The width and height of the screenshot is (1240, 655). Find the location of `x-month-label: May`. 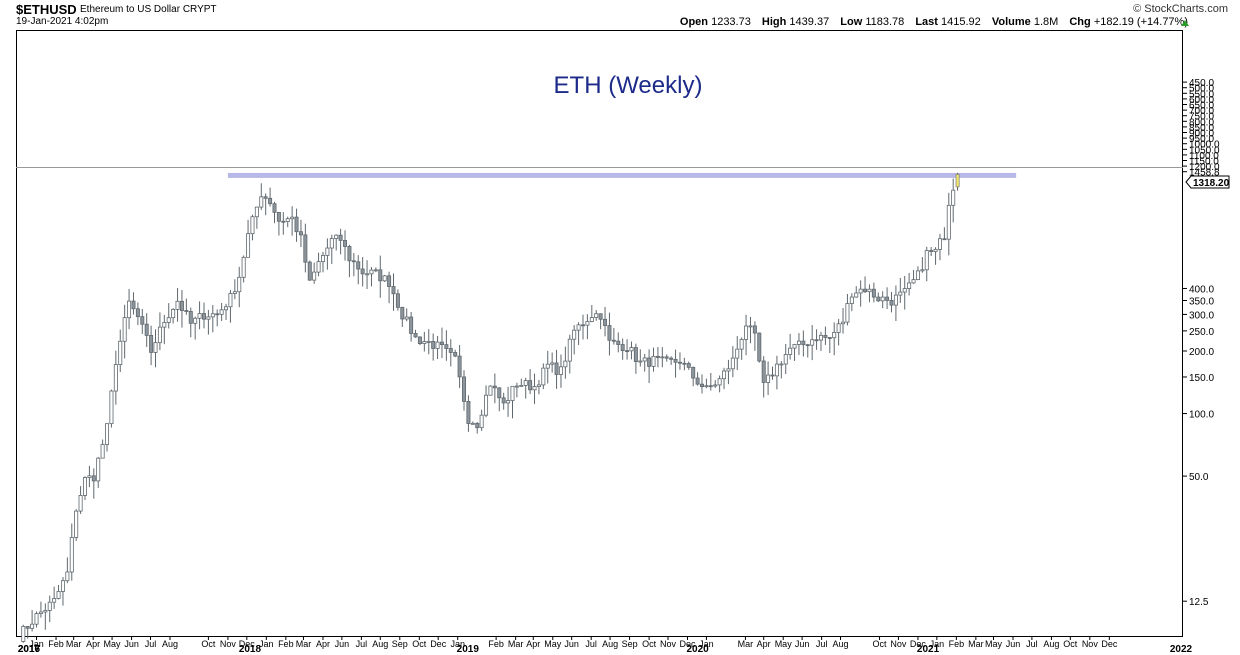

x-month-label: May is located at coordinates (784, 644).